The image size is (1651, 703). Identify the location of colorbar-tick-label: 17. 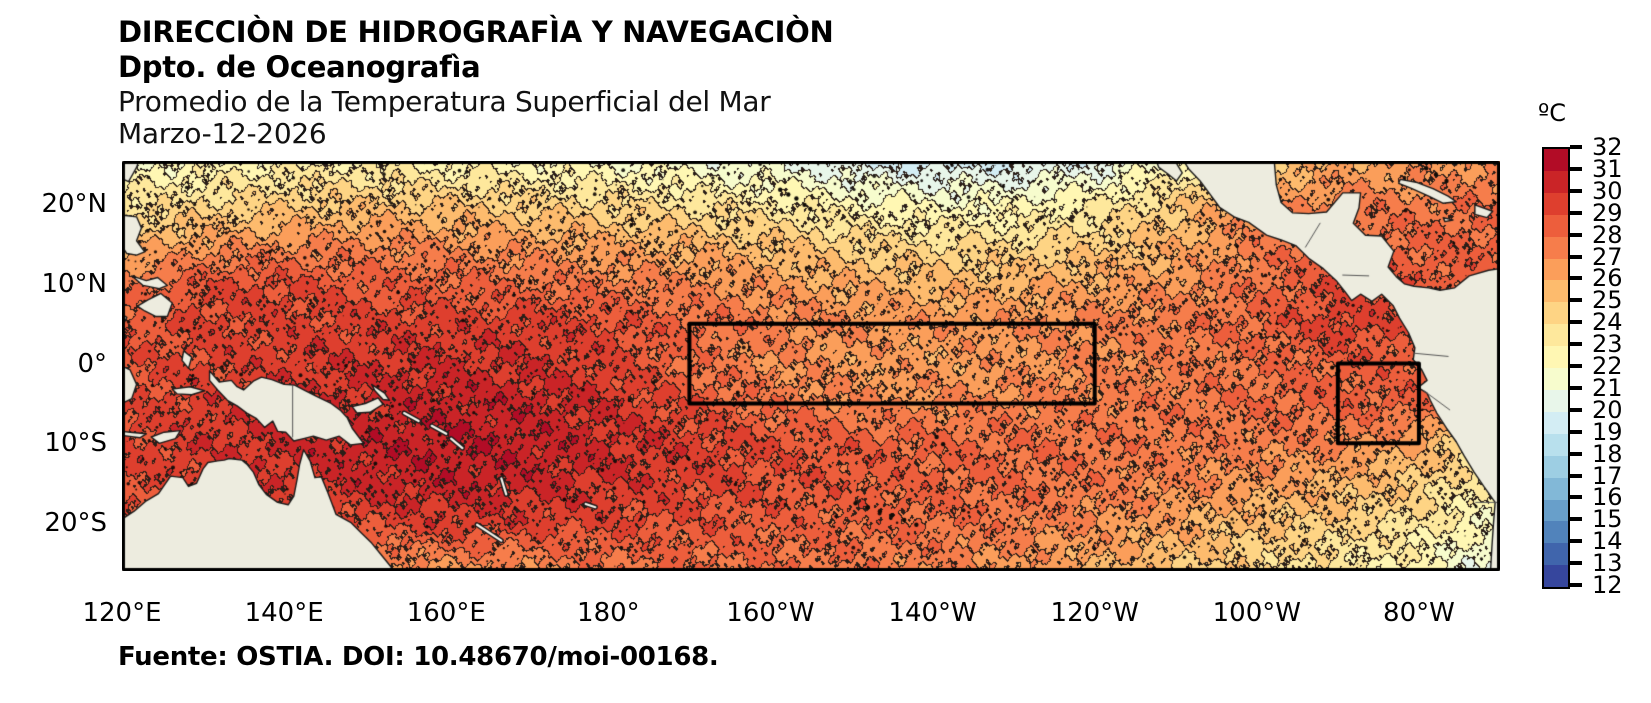
(1607, 475).